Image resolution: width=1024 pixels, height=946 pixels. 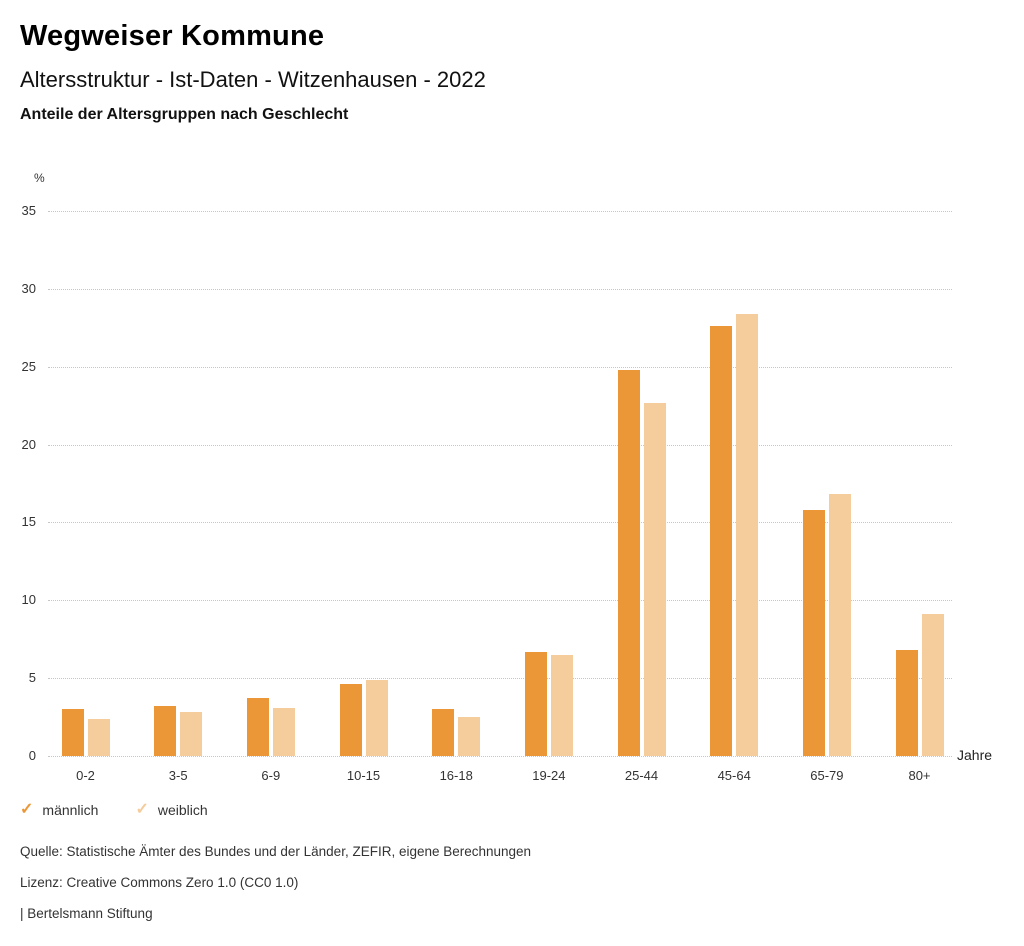 What do you see at coordinates (271, 775) in the screenshot?
I see `x-tick-label: 6-9` at bounding box center [271, 775].